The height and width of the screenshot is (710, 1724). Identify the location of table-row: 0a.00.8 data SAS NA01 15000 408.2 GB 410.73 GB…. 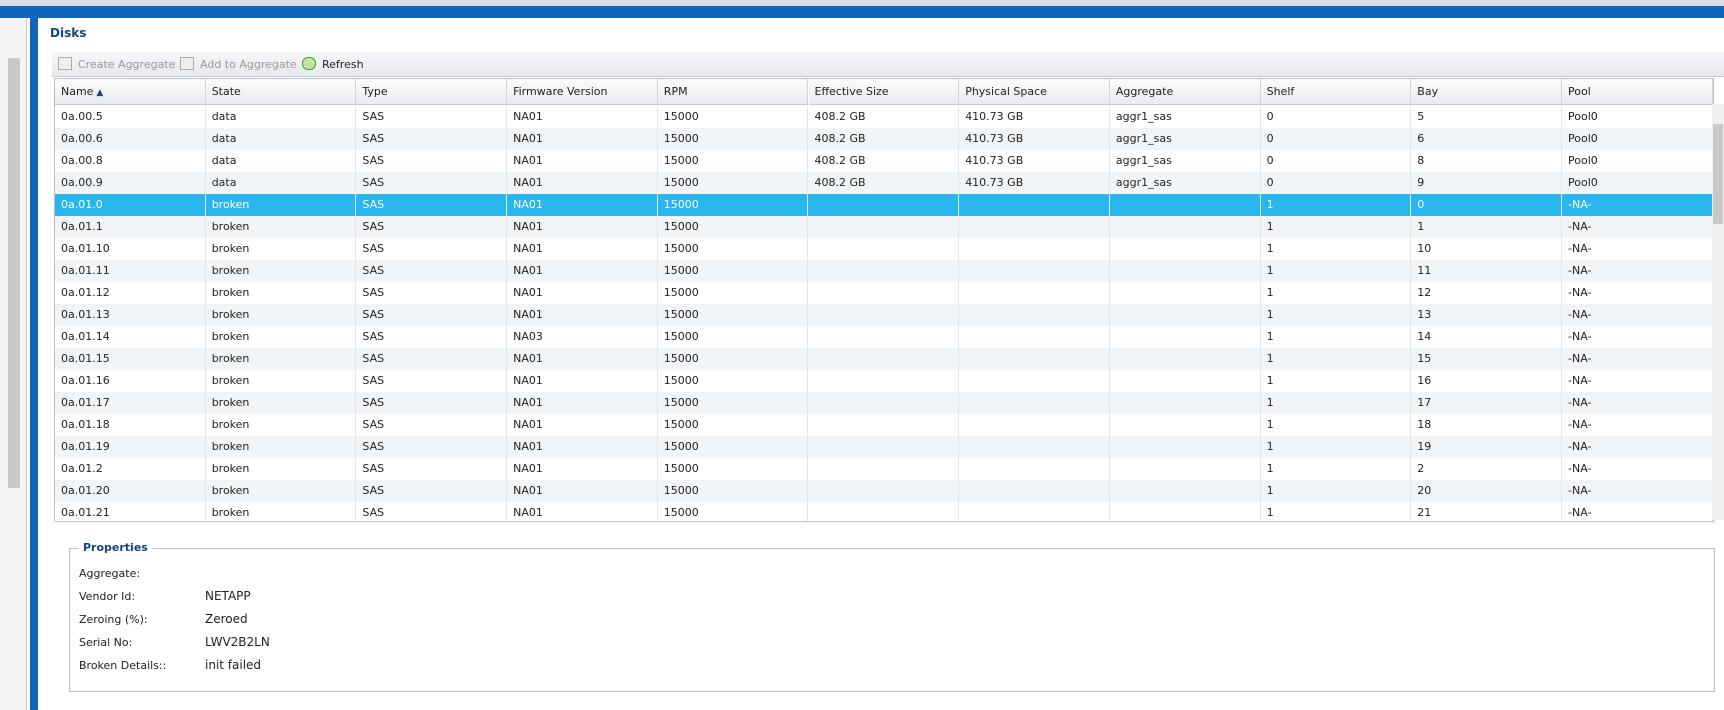
(884, 161).